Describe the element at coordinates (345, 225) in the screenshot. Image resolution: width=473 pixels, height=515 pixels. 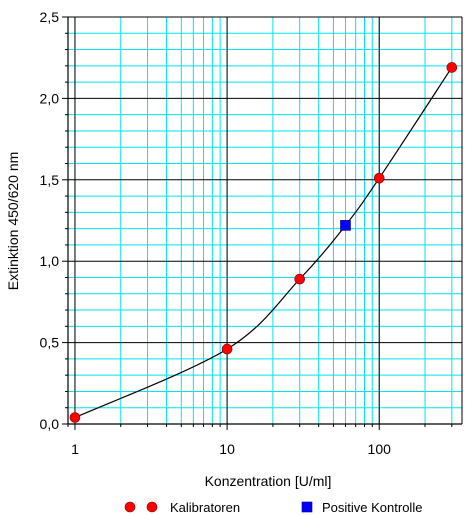
I see `positive-kontrolle-point` at that location.